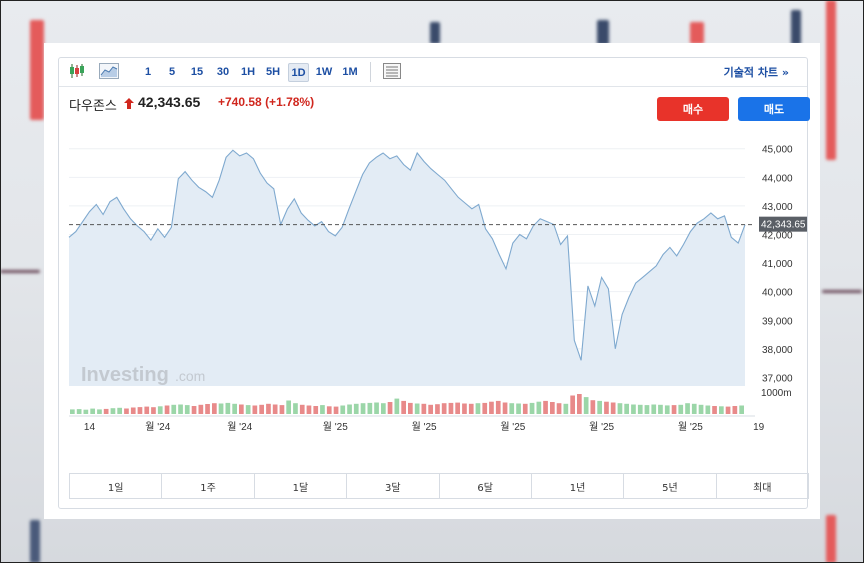  Describe the element at coordinates (777, 235) in the screenshot. I see `y-tick-label: 42,000` at that location.